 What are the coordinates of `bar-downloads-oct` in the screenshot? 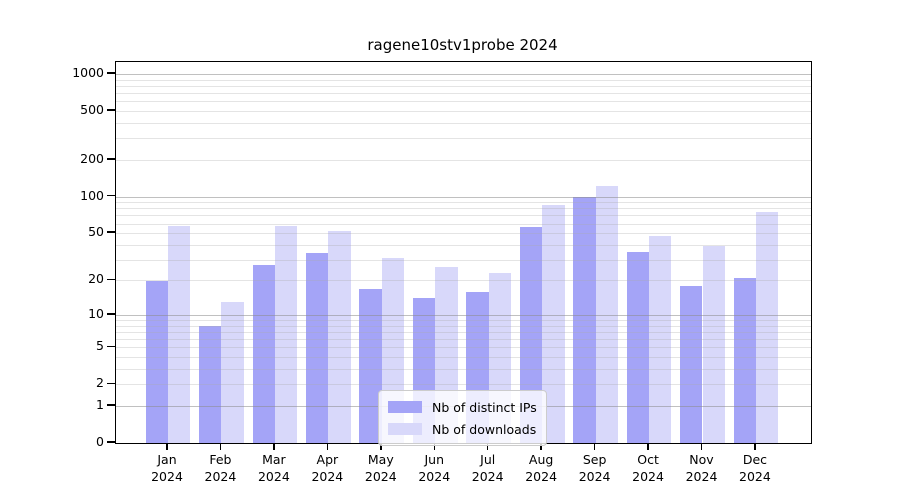 It's located at (660, 339).